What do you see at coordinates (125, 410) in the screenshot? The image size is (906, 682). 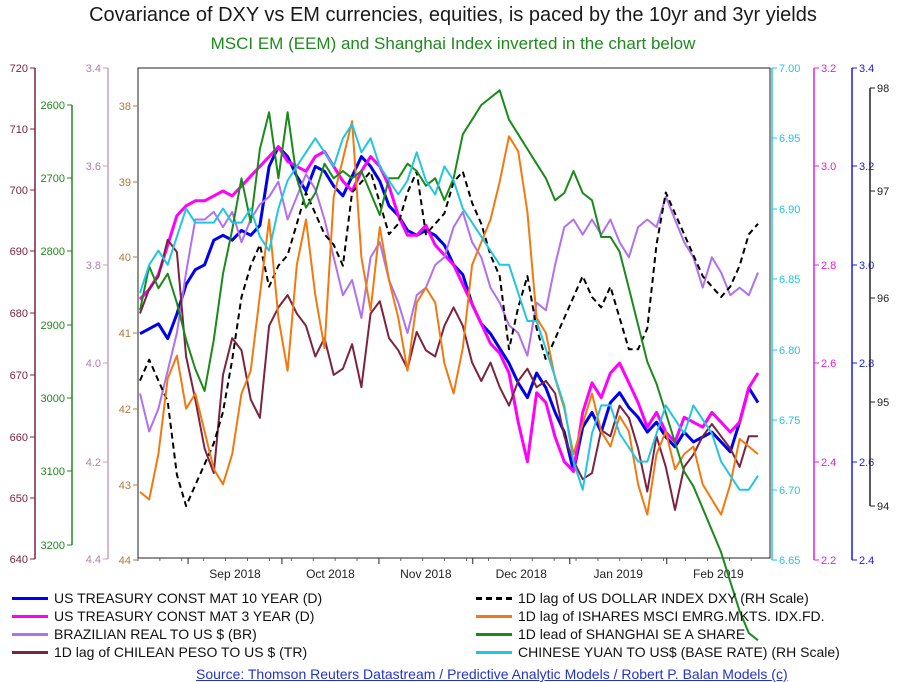 I see `axis-tick-label-brl: 42` at bounding box center [125, 410].